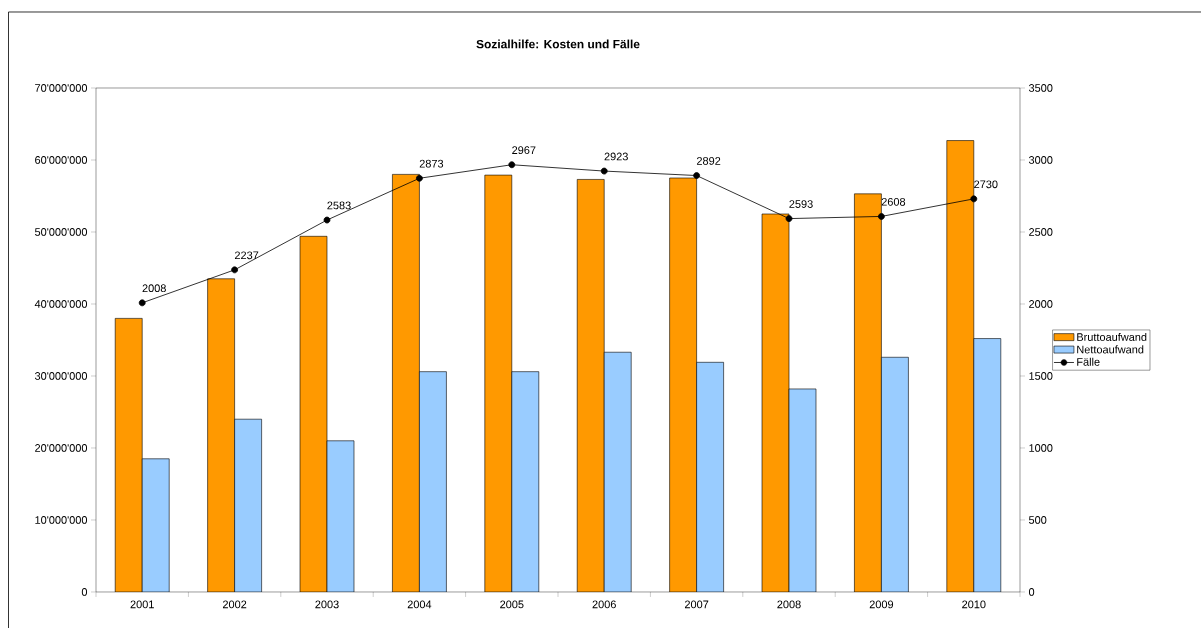 This screenshot has width=1201, height=628. Describe the element at coordinates (142, 604) in the screenshot. I see `x-tick-label: 2001` at that location.